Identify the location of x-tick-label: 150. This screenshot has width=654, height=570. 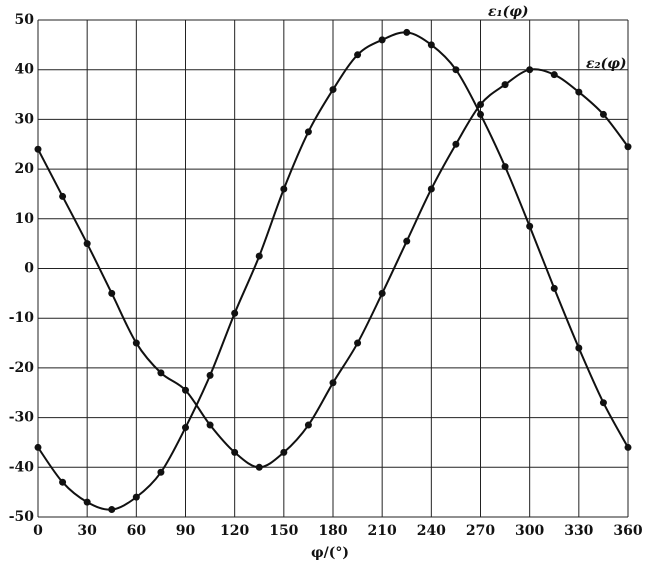
(283, 531).